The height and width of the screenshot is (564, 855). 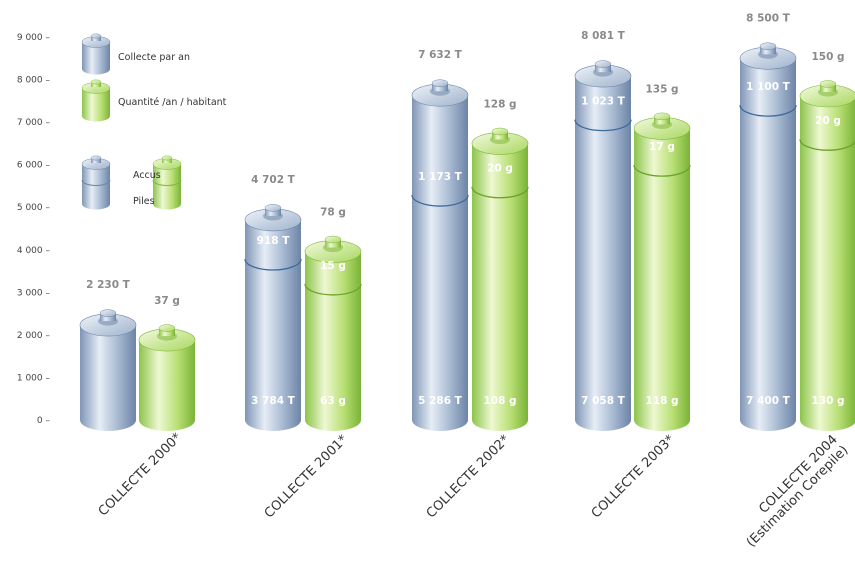 What do you see at coordinates (34, 336) in the screenshot?
I see `y-tick-label: 2 000 –` at bounding box center [34, 336].